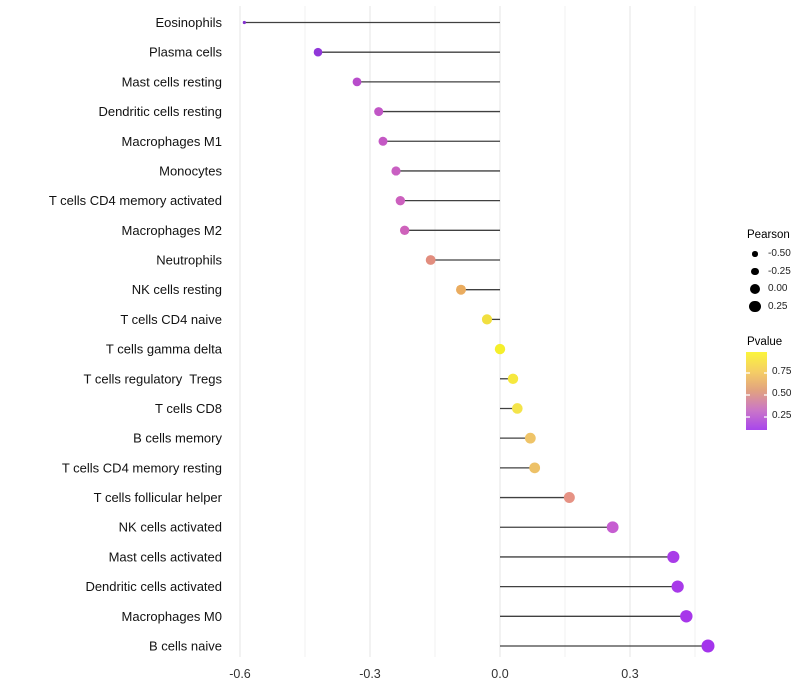  Describe the element at coordinates (629, 674) in the screenshot. I see `x-axis-tick-label: 0.3` at that location.